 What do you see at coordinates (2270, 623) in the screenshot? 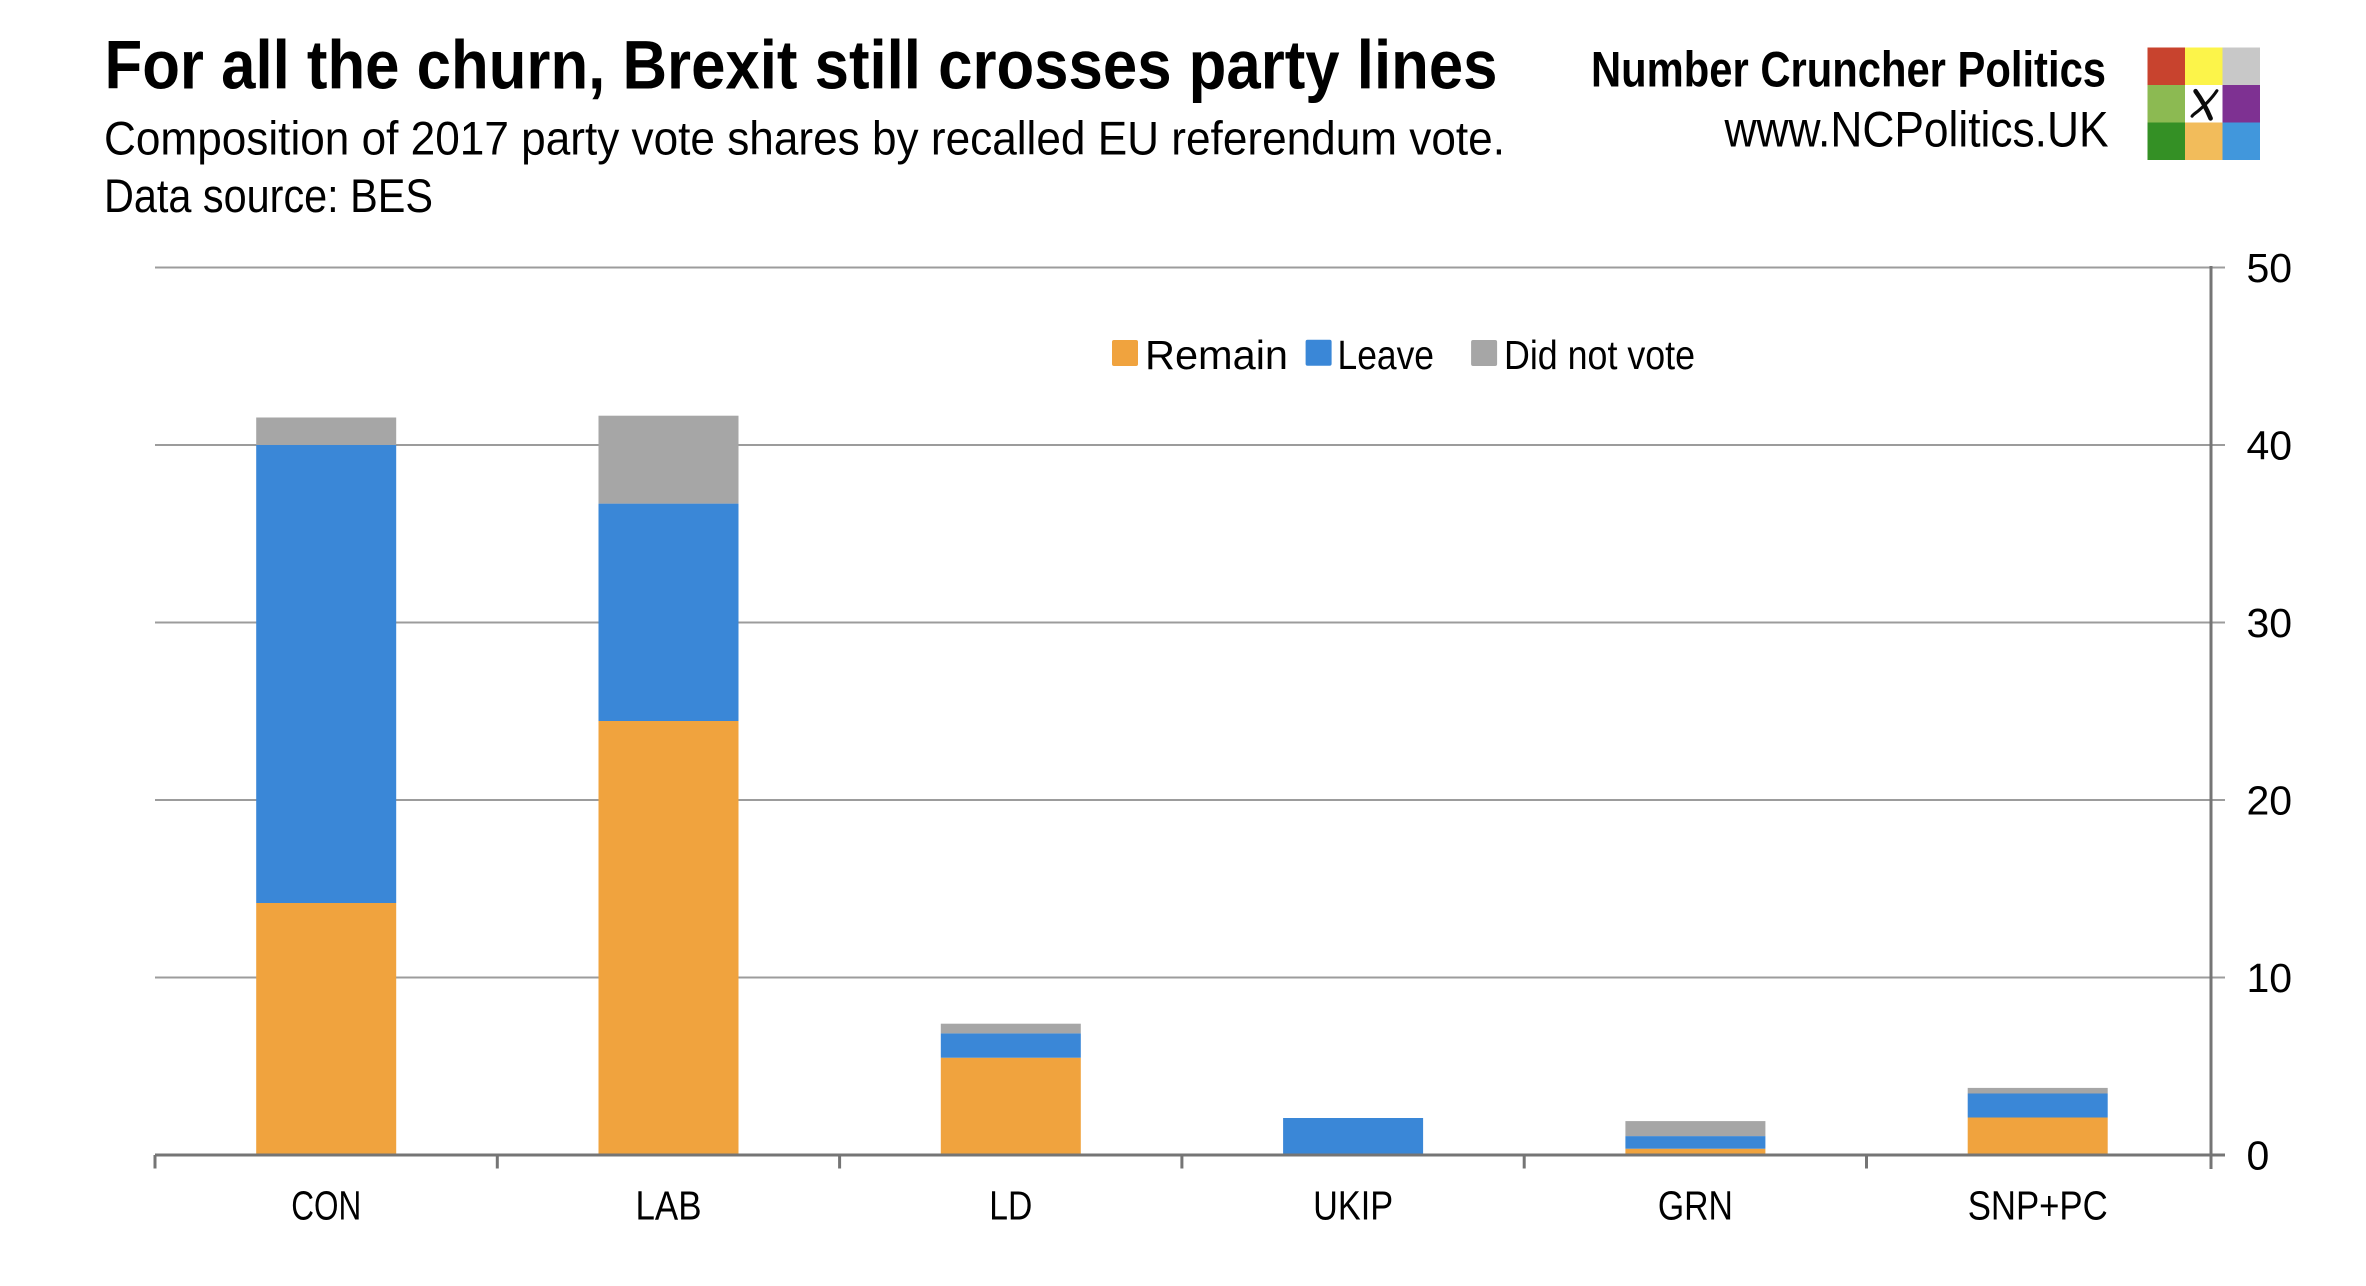
I see `svg-text: 30` at bounding box center [2270, 623].